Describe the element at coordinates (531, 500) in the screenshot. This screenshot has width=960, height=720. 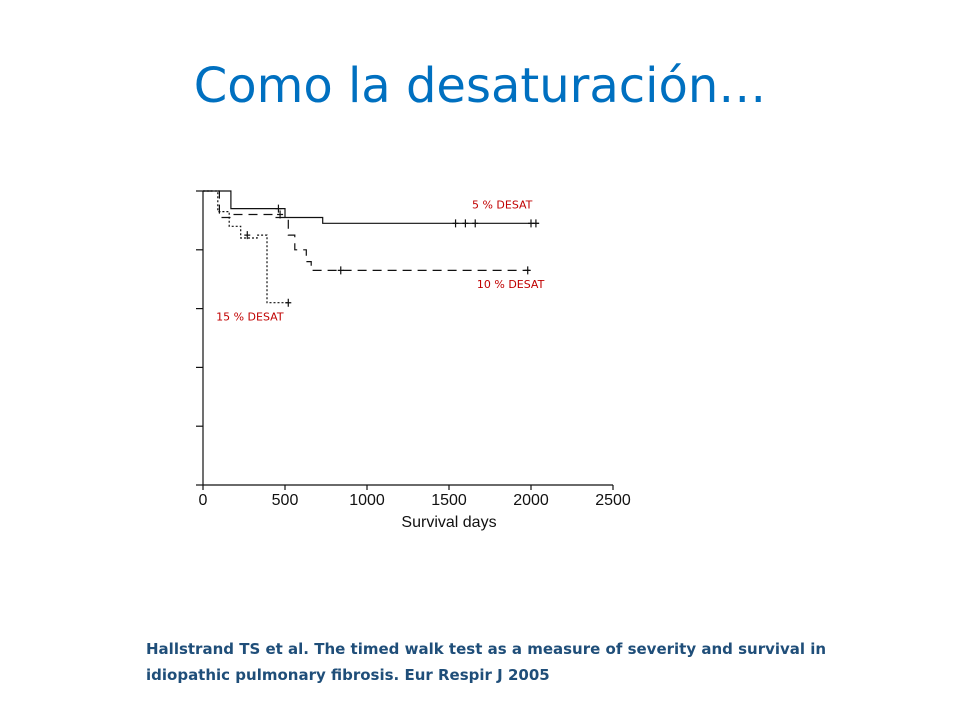
I see `x-tick-label: 2000` at that location.